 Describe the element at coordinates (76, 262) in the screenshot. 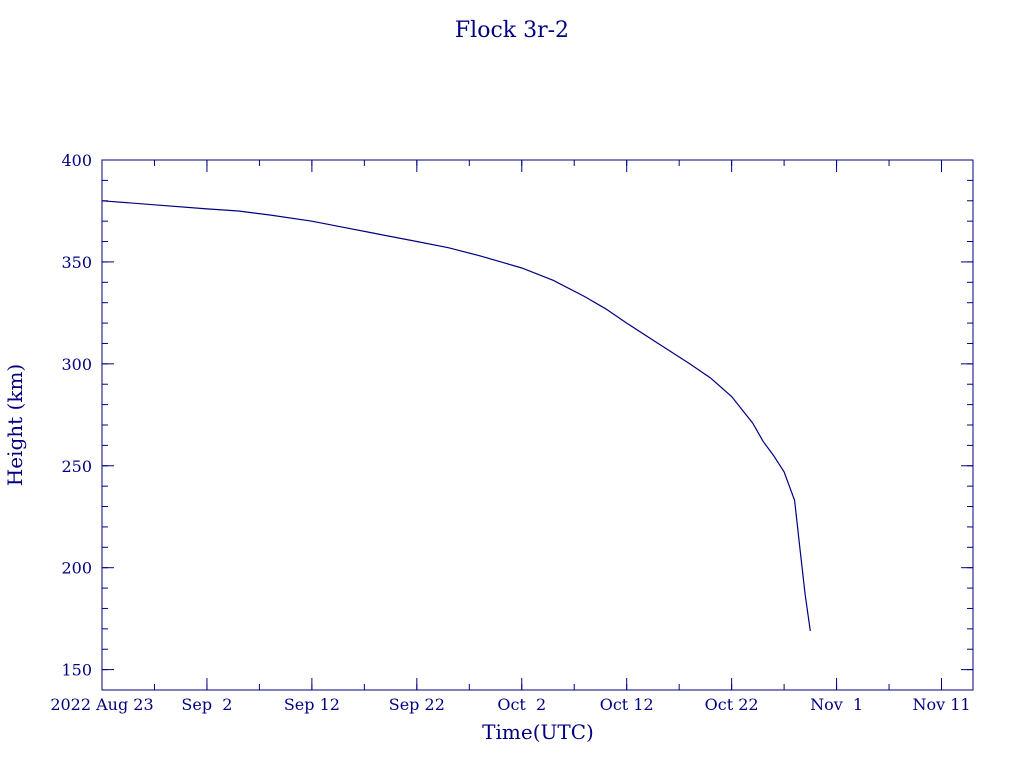

I see `y-tick-label: 350` at that location.